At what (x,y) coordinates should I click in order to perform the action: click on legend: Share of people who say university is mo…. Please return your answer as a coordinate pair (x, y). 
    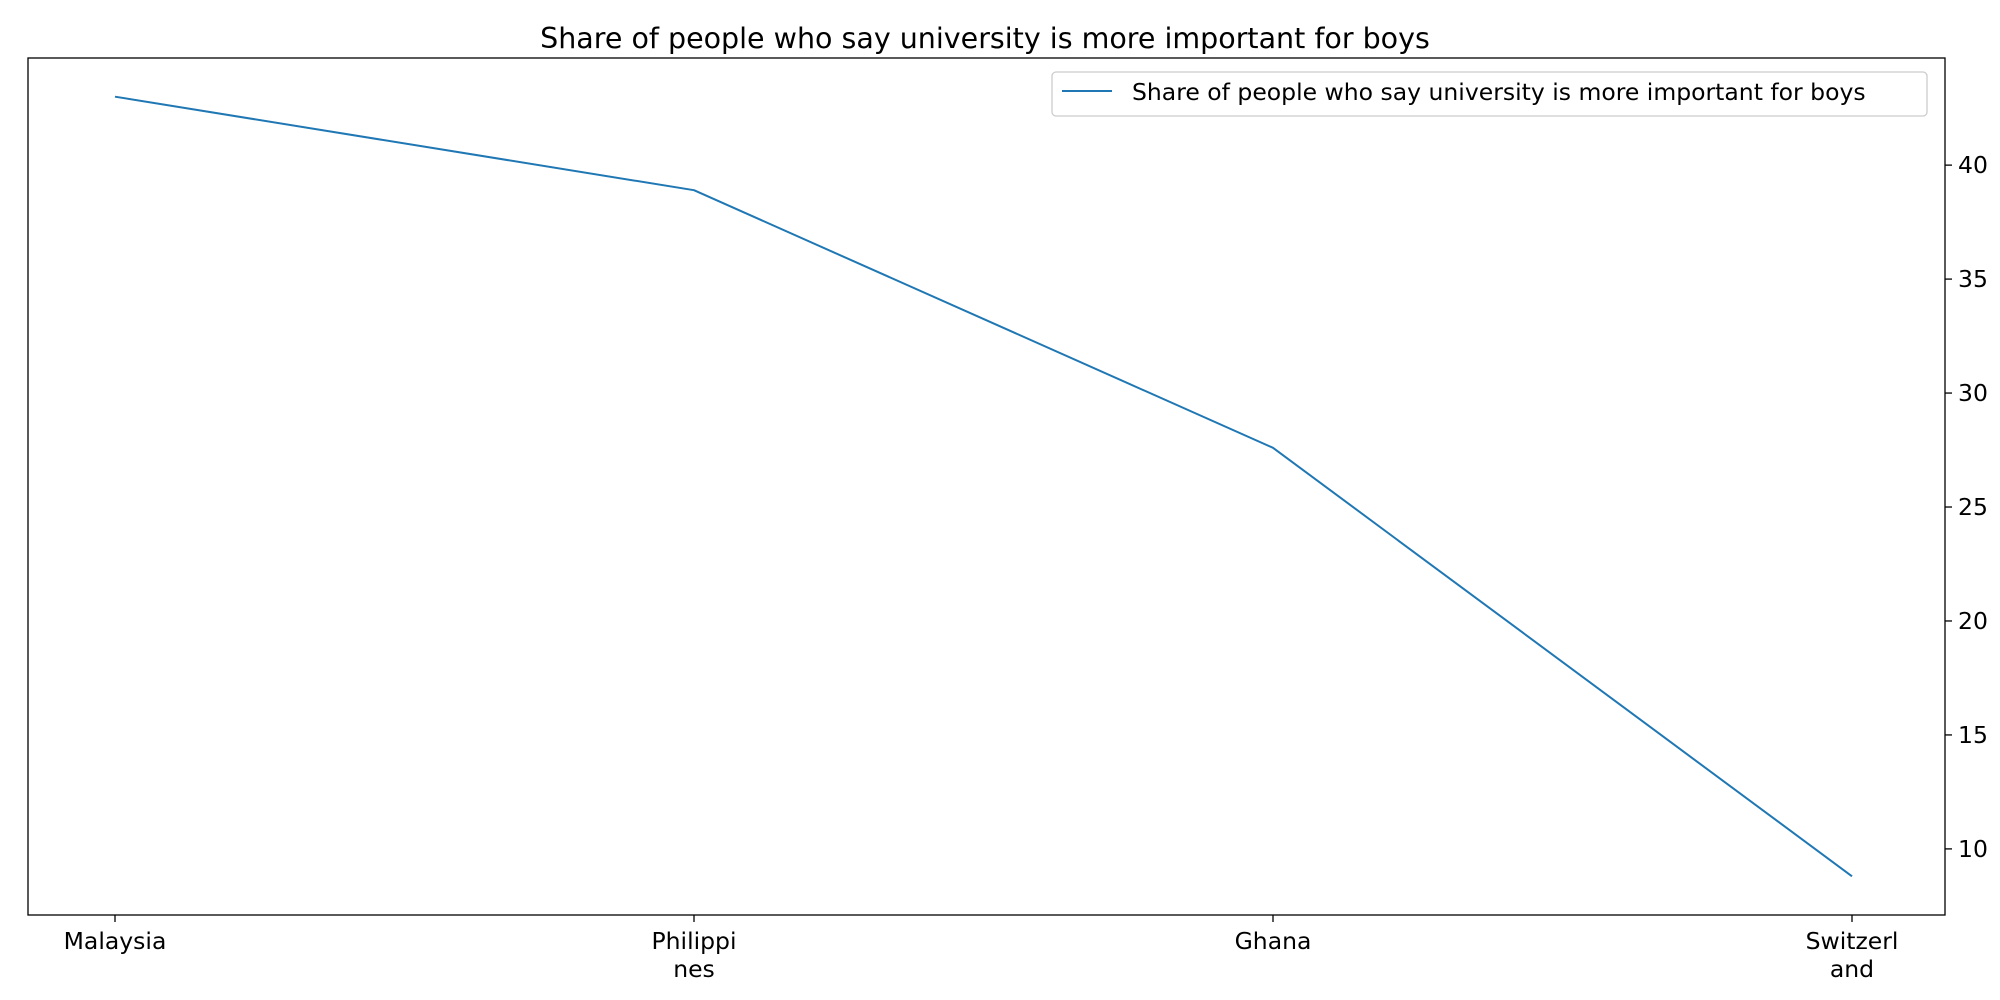
    Looking at the image, I should click on (1489, 94).